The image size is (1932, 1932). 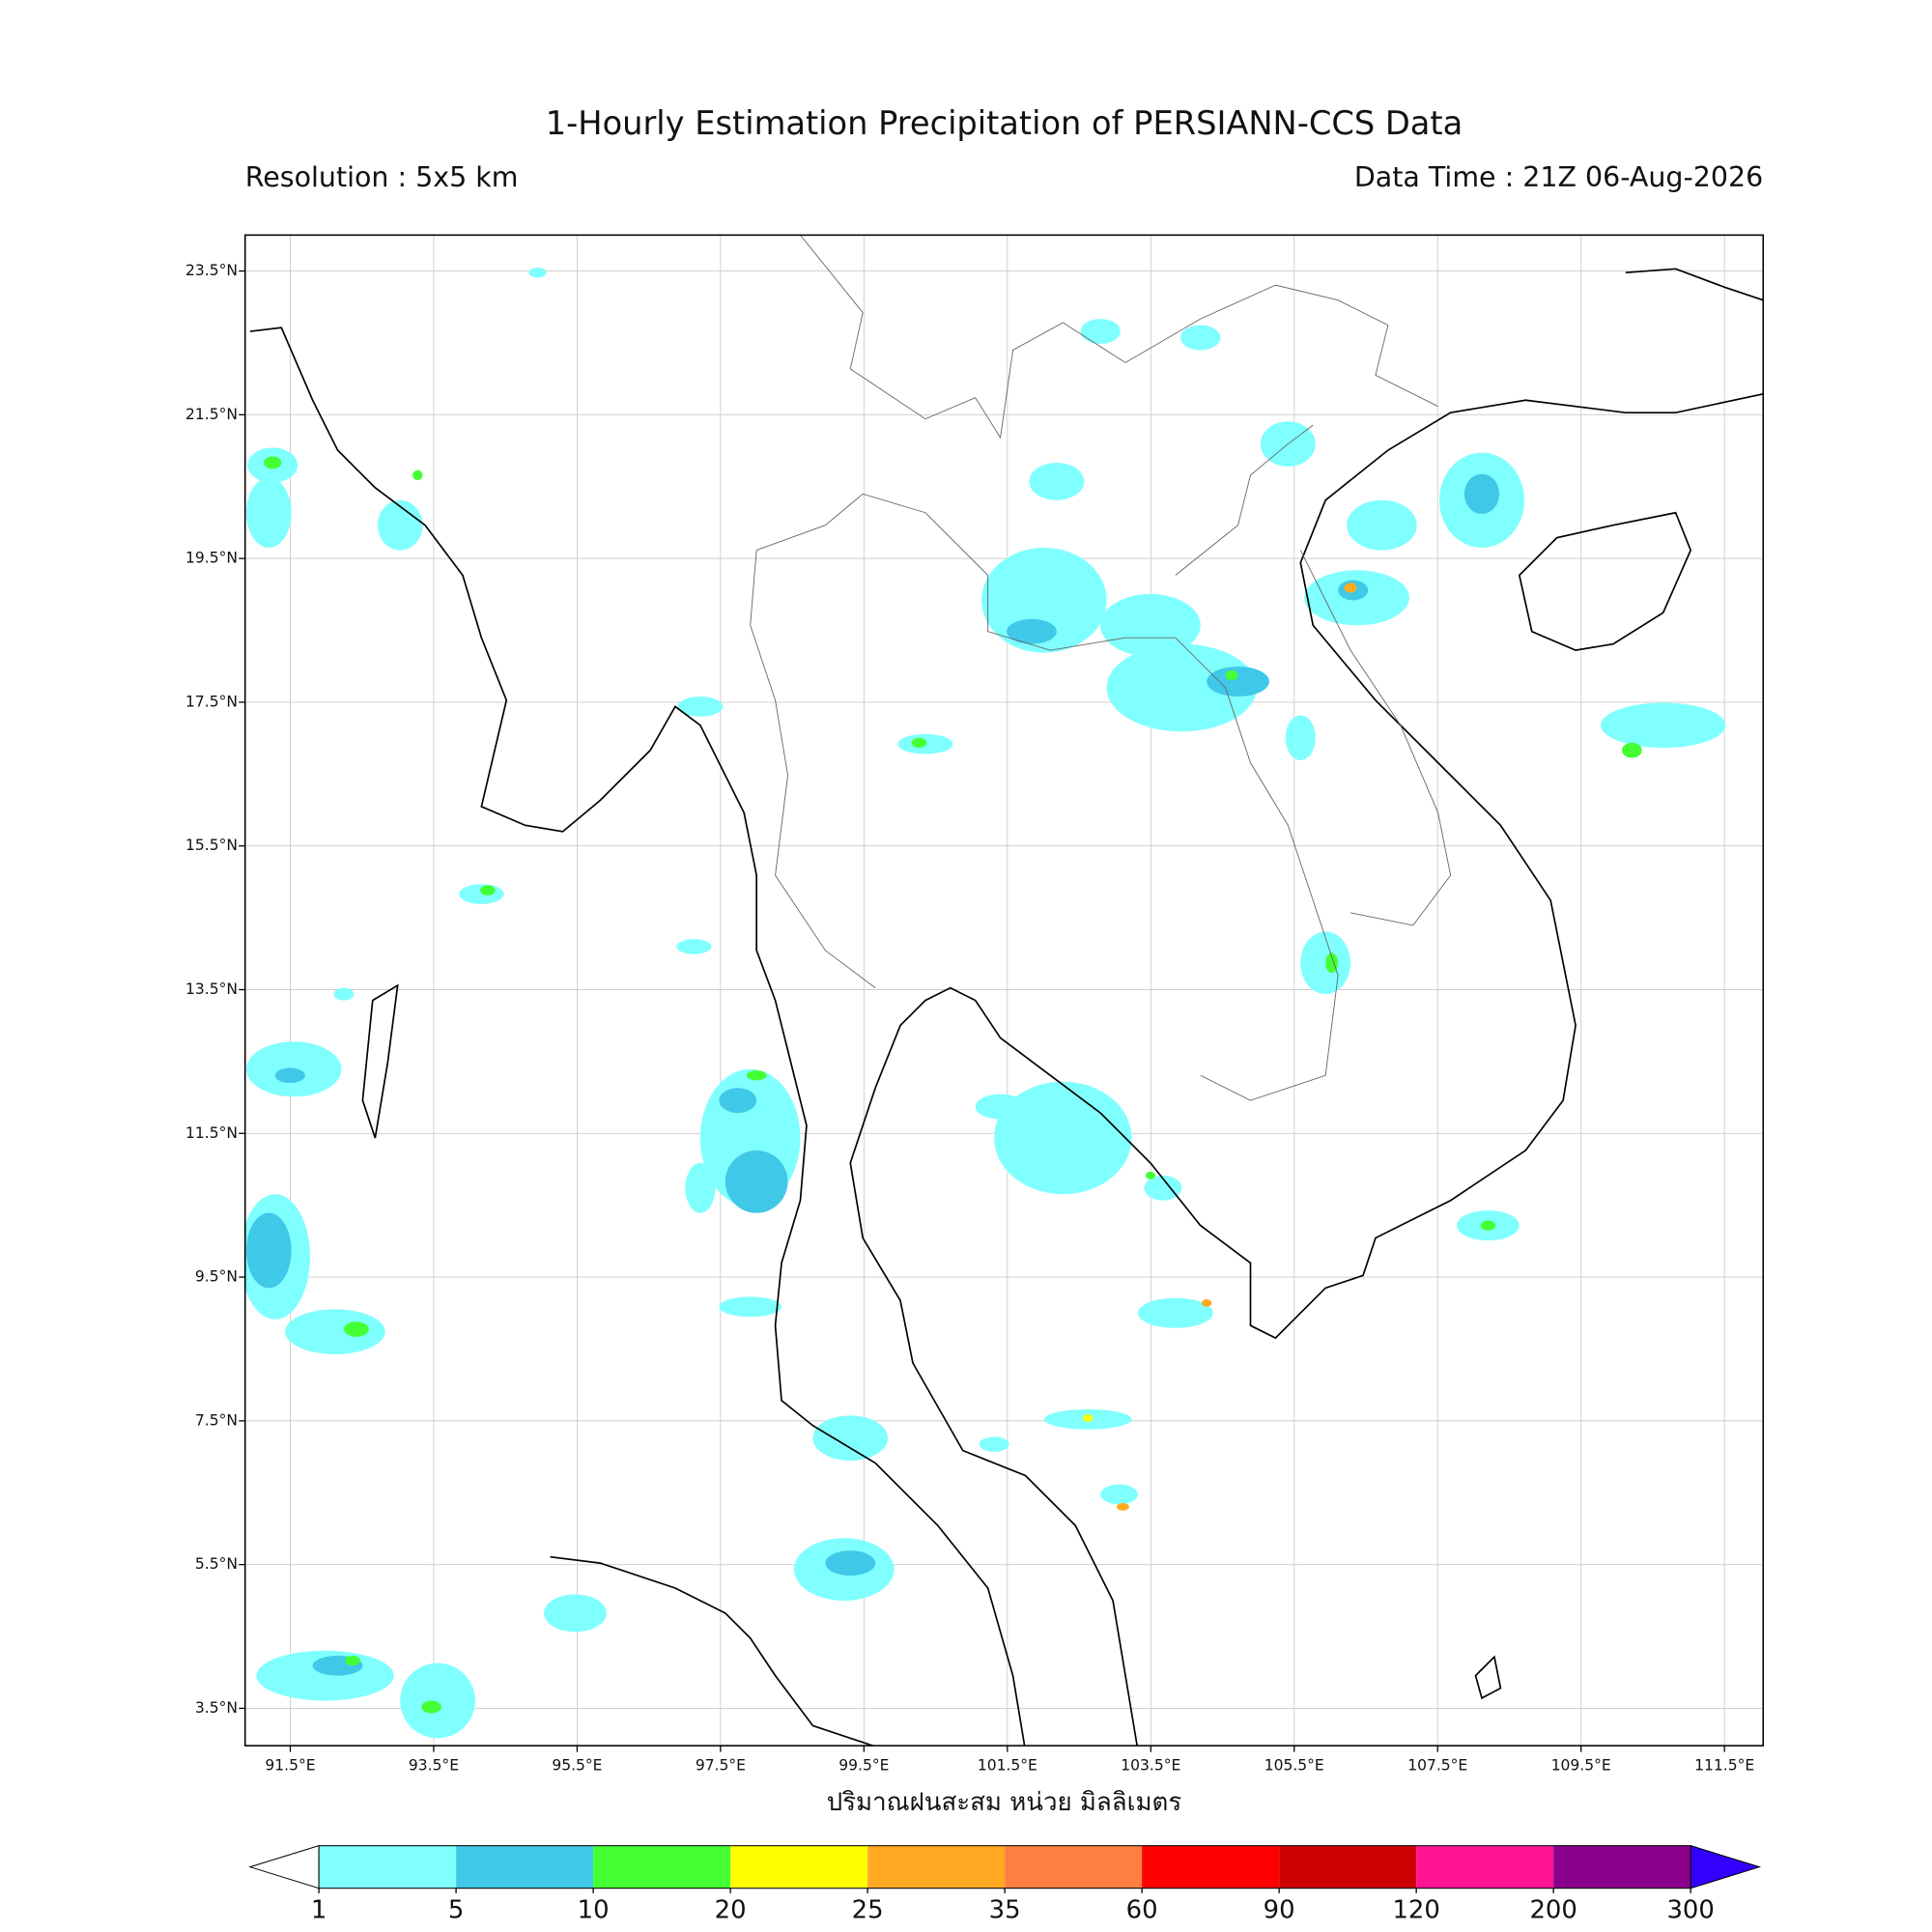 I want to click on colorbar-label: 90, so click(x=1279, y=1909).